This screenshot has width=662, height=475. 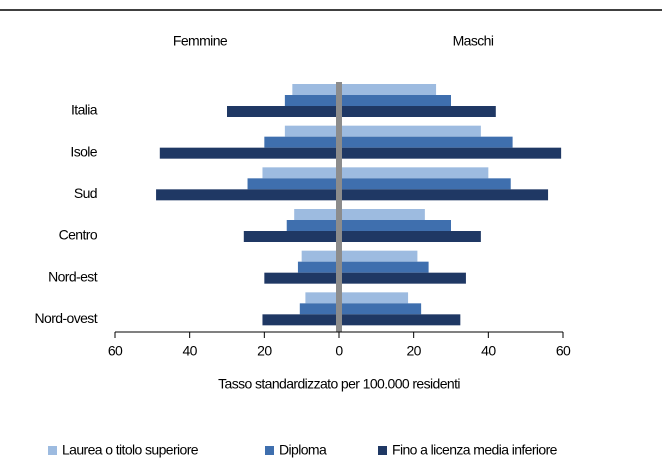 I want to click on right-title: Maschi, so click(x=473, y=41).